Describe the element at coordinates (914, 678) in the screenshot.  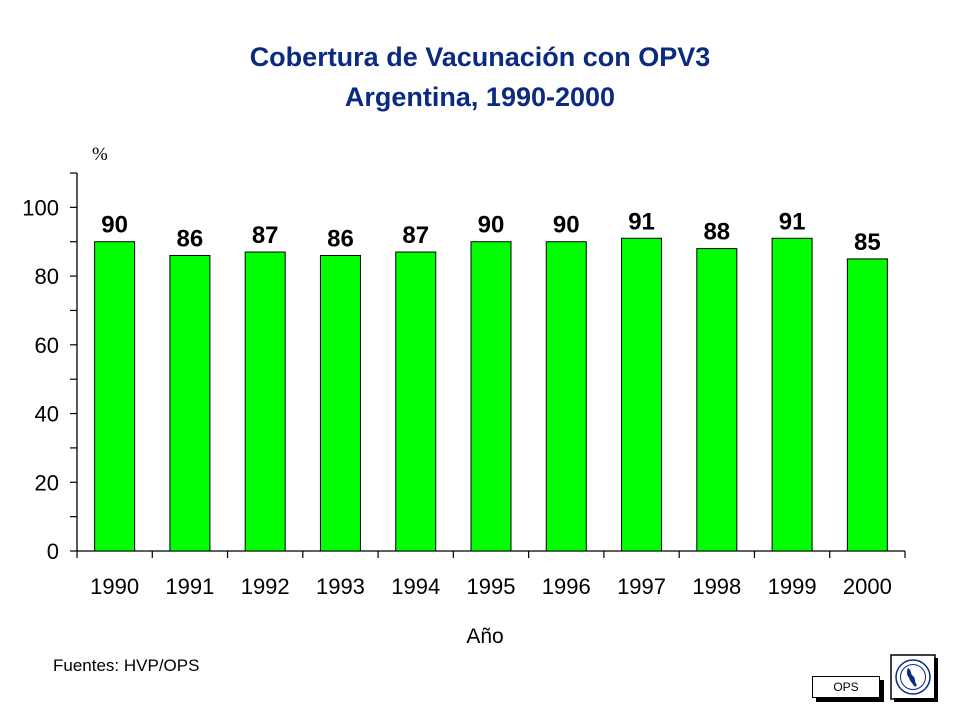
I see `ops-emblem-icon` at that location.